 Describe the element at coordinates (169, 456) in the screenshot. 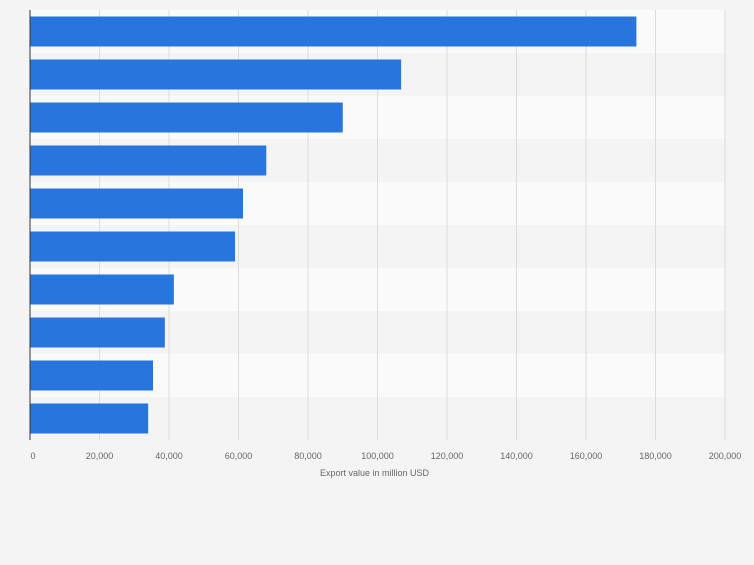

I see `x-tick-label: 40,000` at that location.